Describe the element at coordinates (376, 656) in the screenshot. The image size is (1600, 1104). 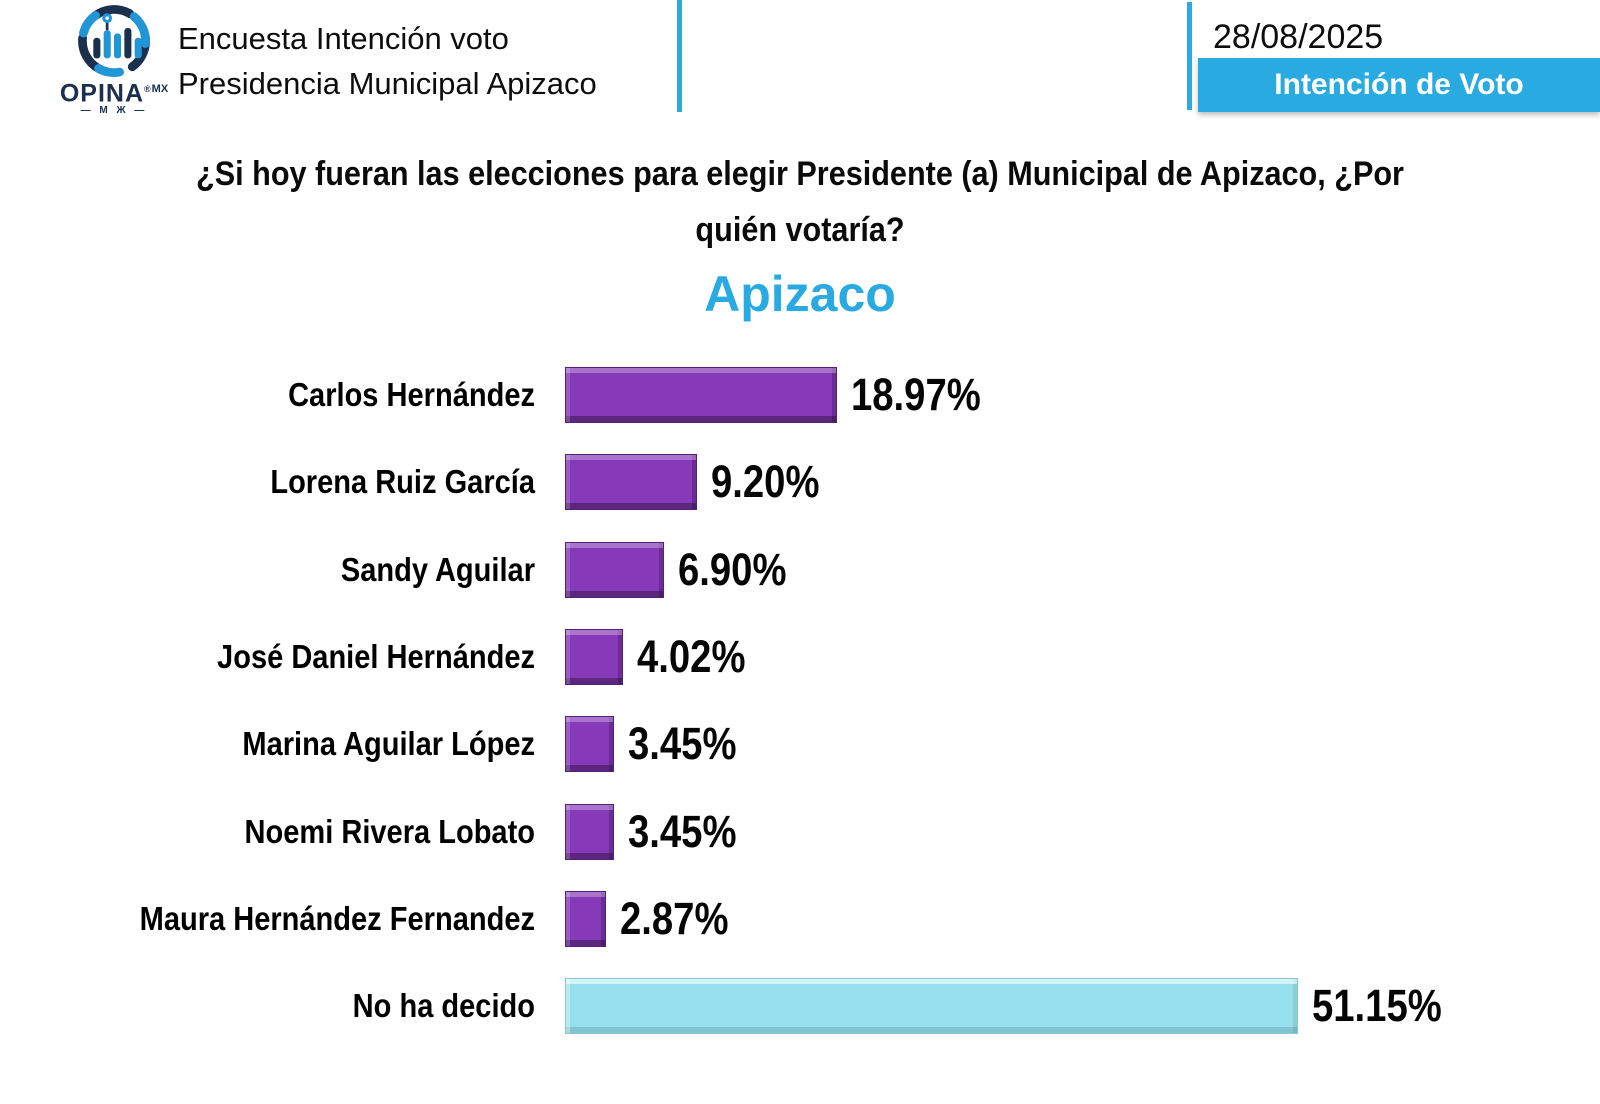
I see `candidate-label: José Daniel Hernández` at that location.